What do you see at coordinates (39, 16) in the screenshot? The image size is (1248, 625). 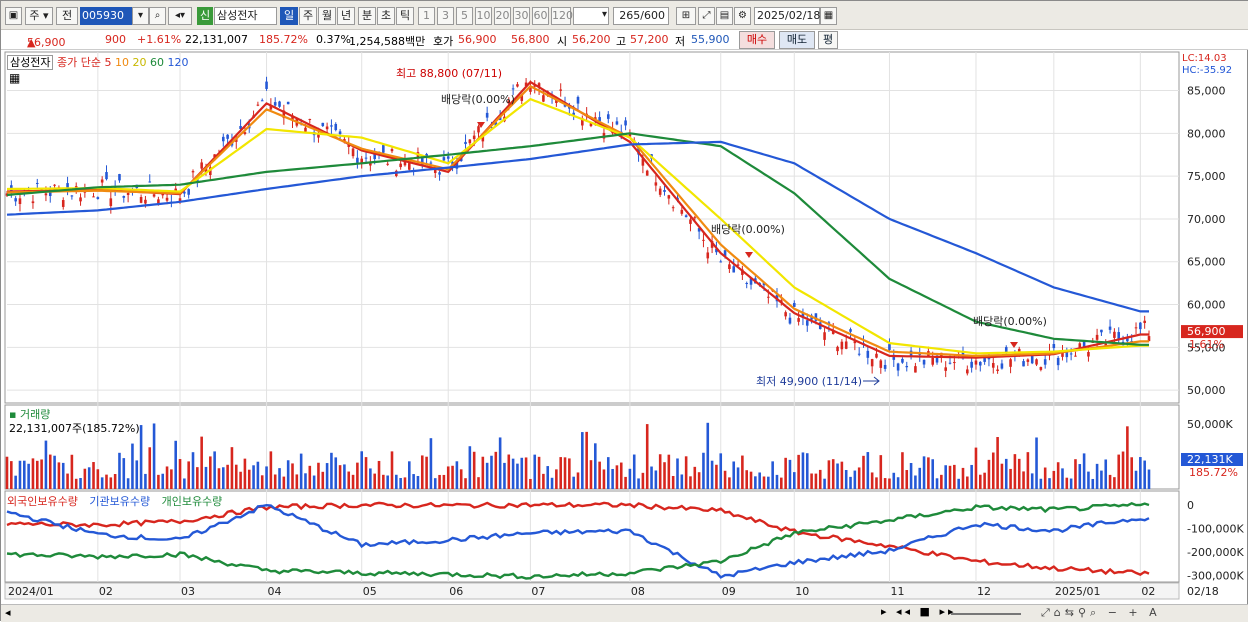 I see `market-select: 주 ▾` at bounding box center [39, 16].